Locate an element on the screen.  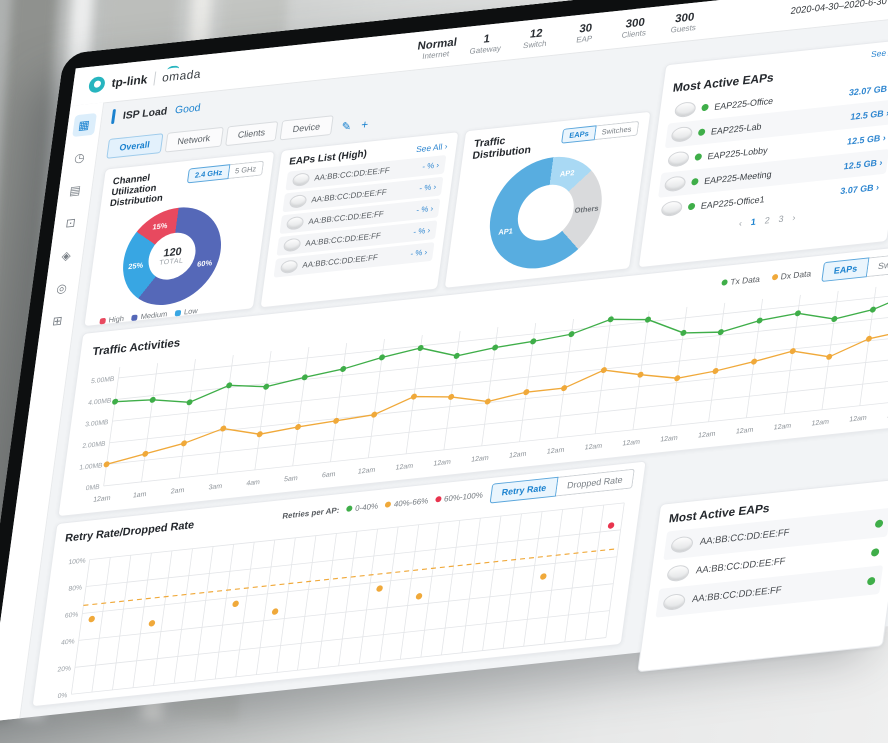
stat-gateway: 1 Gateway is located at coordinates (486, 44).